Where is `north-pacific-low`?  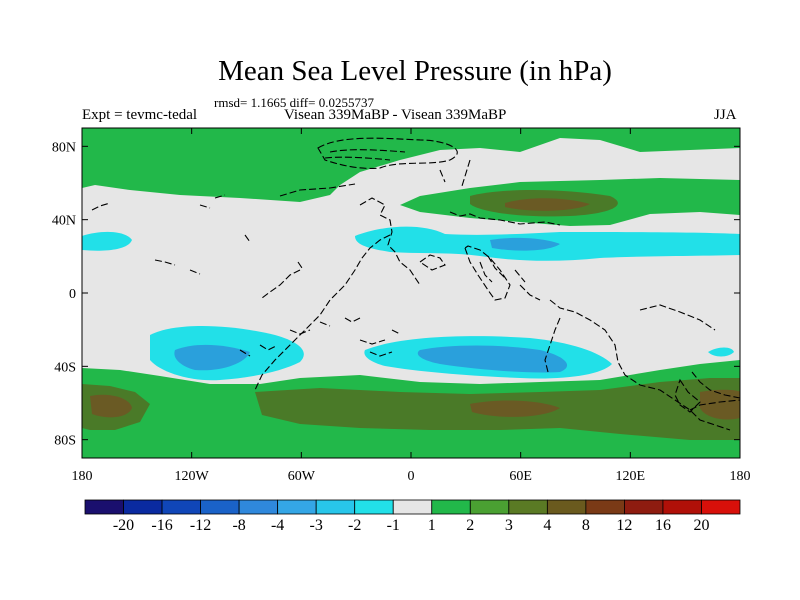
north-pacific-low is located at coordinates (107, 241).